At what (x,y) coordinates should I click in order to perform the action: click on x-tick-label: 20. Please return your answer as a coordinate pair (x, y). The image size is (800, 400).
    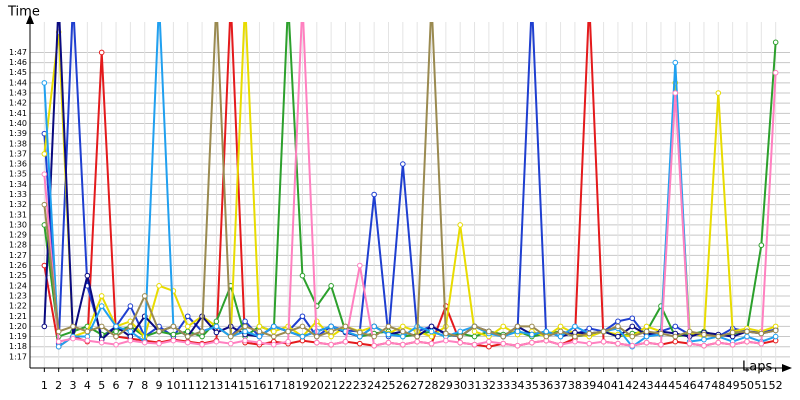
    Looking at the image, I should click on (317, 385).